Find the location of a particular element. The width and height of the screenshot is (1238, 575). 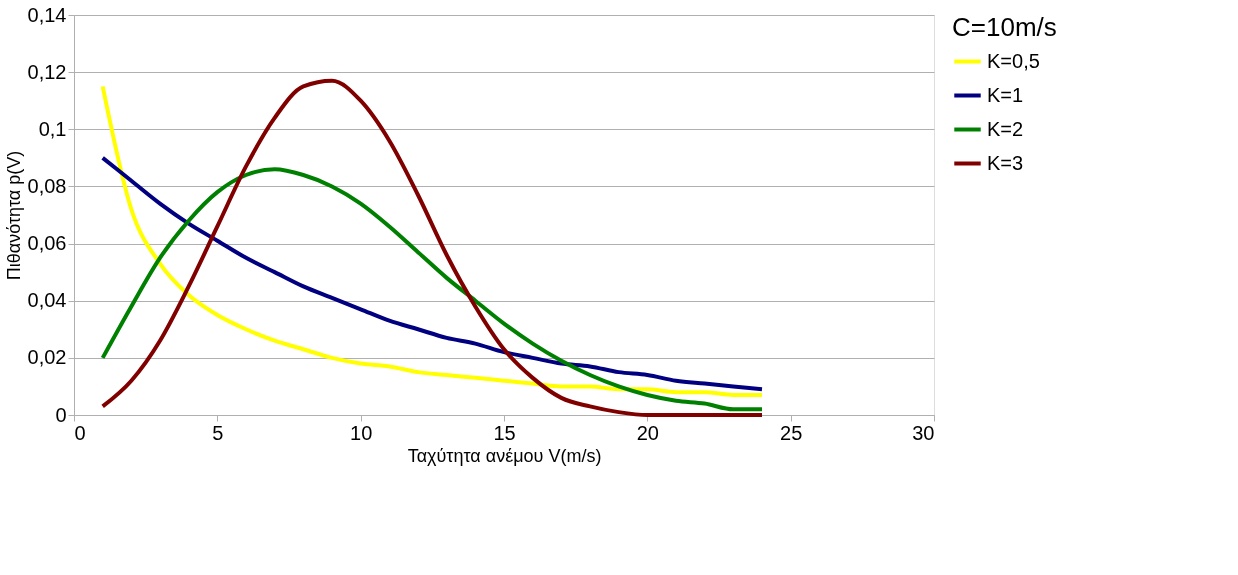

x-tick-label: 0 is located at coordinates (80, 432).